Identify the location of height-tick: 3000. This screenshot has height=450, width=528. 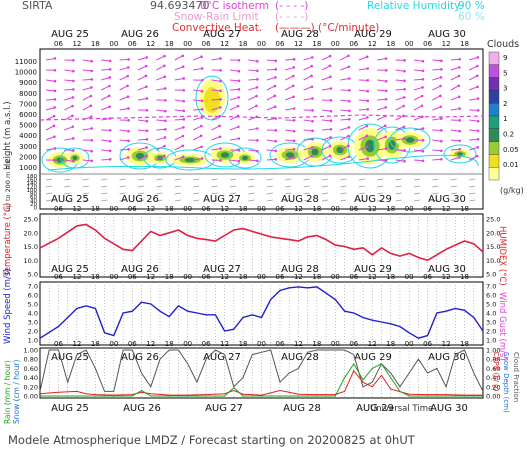
(28, 147).